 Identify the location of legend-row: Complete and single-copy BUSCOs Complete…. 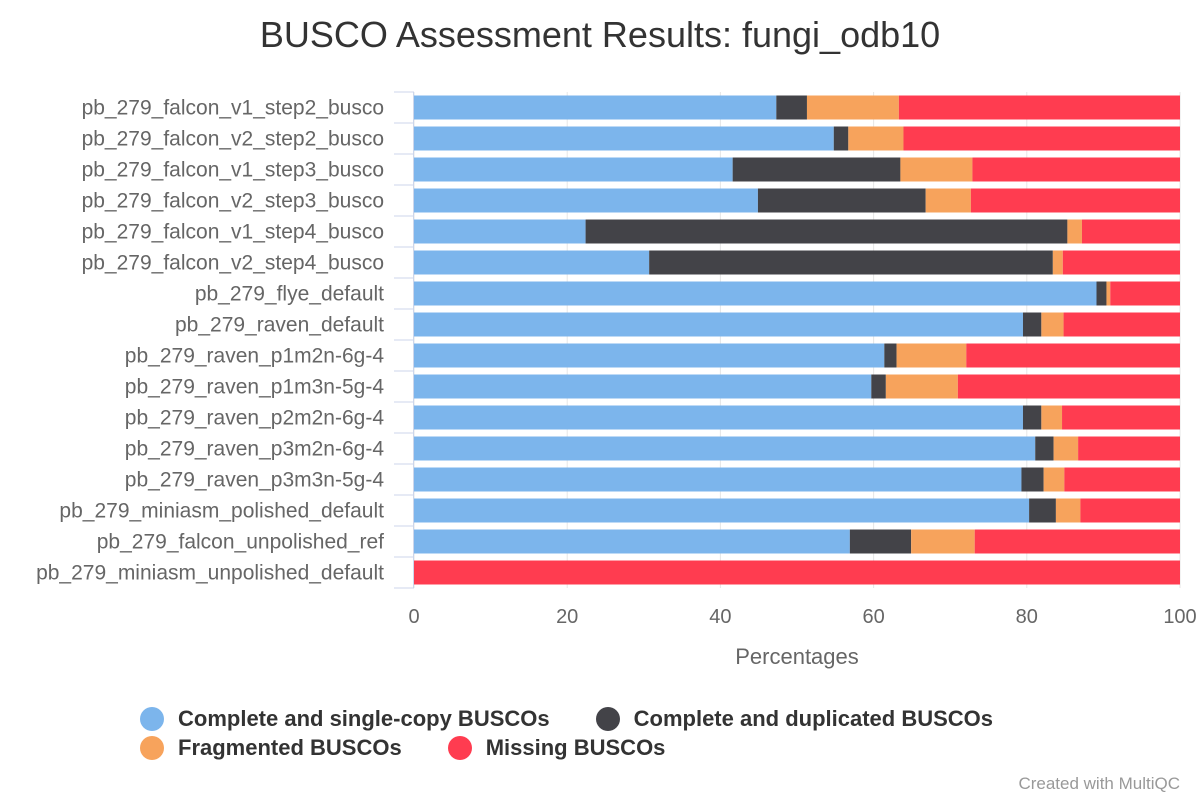
(630, 718).